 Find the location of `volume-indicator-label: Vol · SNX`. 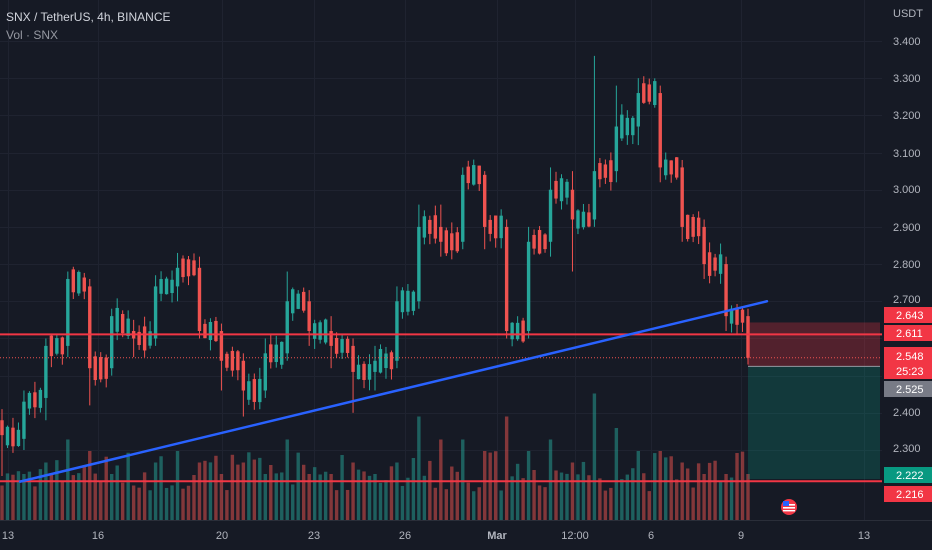

volume-indicator-label: Vol · SNX is located at coordinates (32, 35).